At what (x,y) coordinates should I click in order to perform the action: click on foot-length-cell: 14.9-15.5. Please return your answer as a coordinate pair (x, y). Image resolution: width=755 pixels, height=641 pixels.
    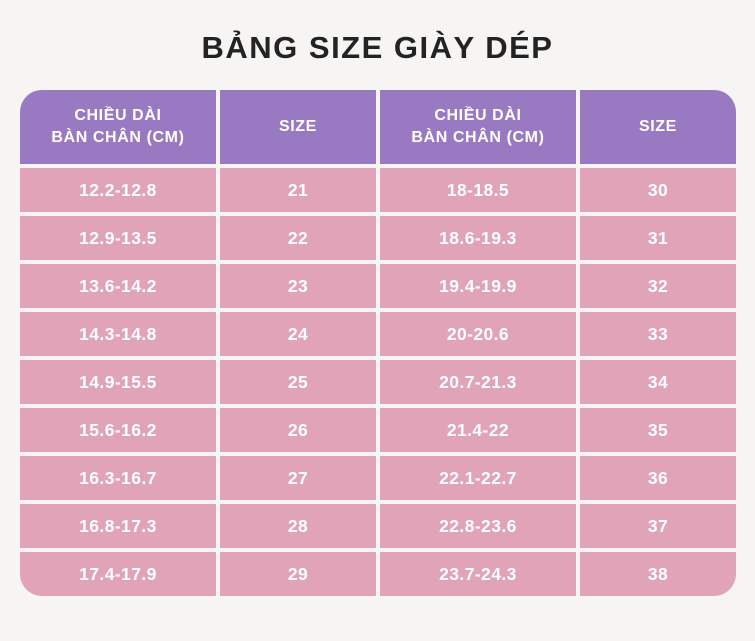
    Looking at the image, I should click on (118, 382).